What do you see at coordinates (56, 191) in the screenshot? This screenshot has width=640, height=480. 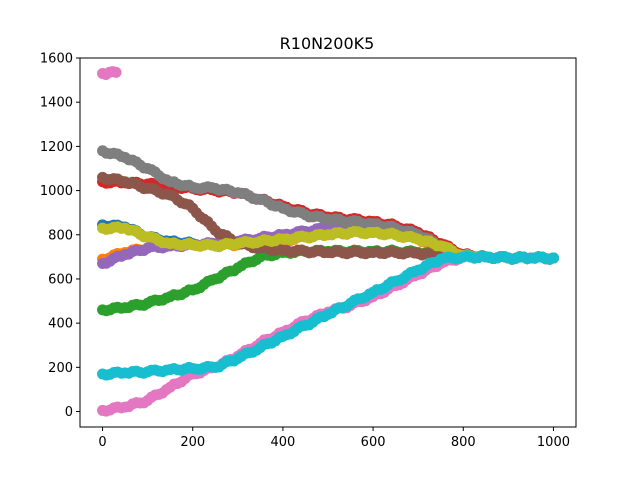 I see `y-tick-label: 1000` at bounding box center [56, 191].